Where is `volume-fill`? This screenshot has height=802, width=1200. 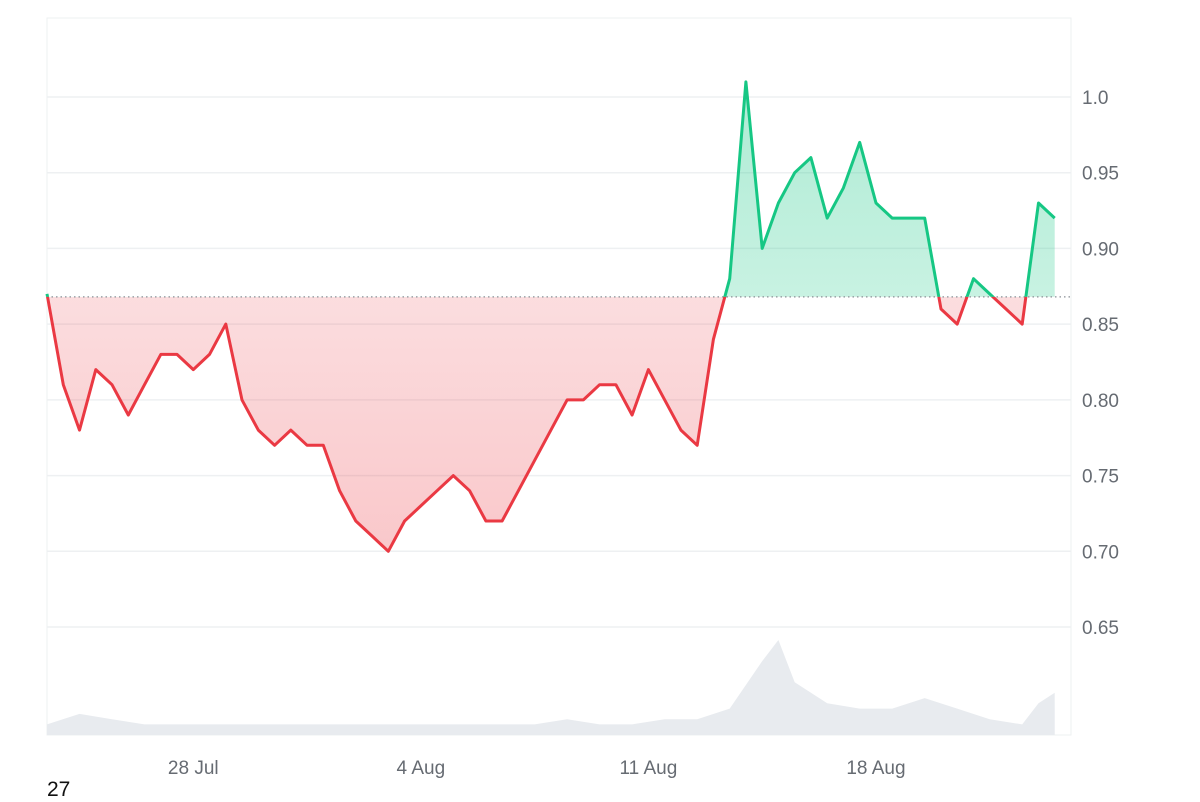 volume-fill is located at coordinates (551, 687).